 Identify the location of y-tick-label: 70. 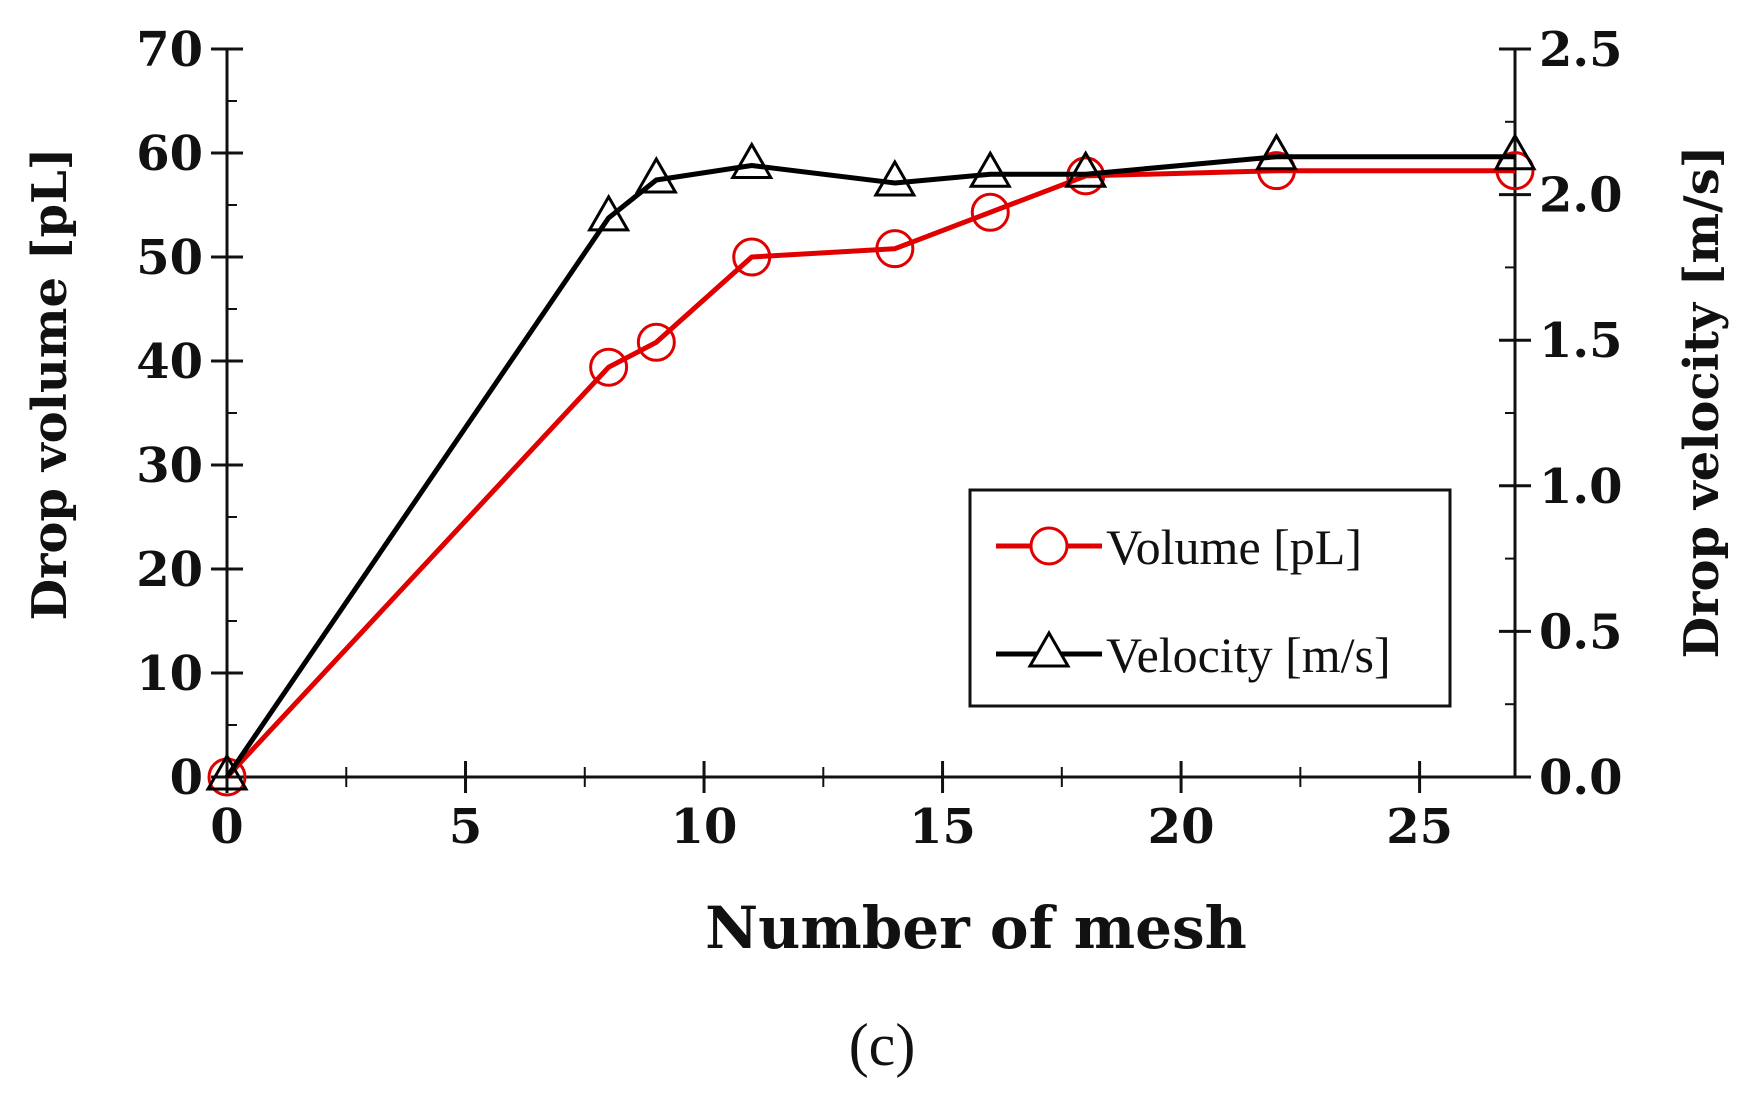
(169, 50).